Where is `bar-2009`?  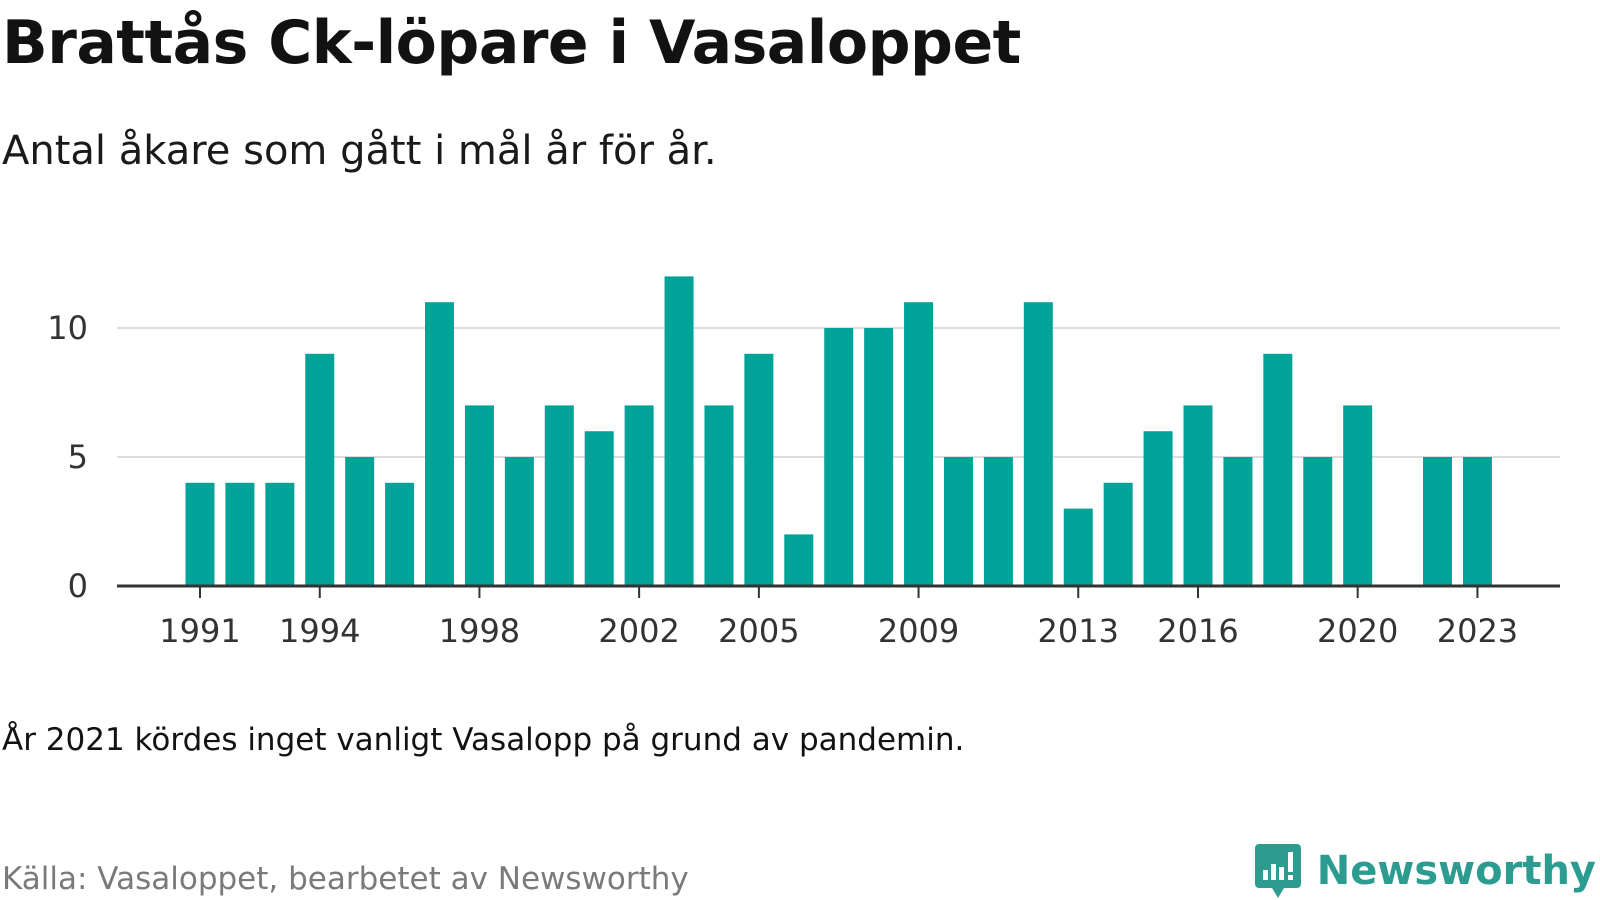
bar-2009 is located at coordinates (919, 444).